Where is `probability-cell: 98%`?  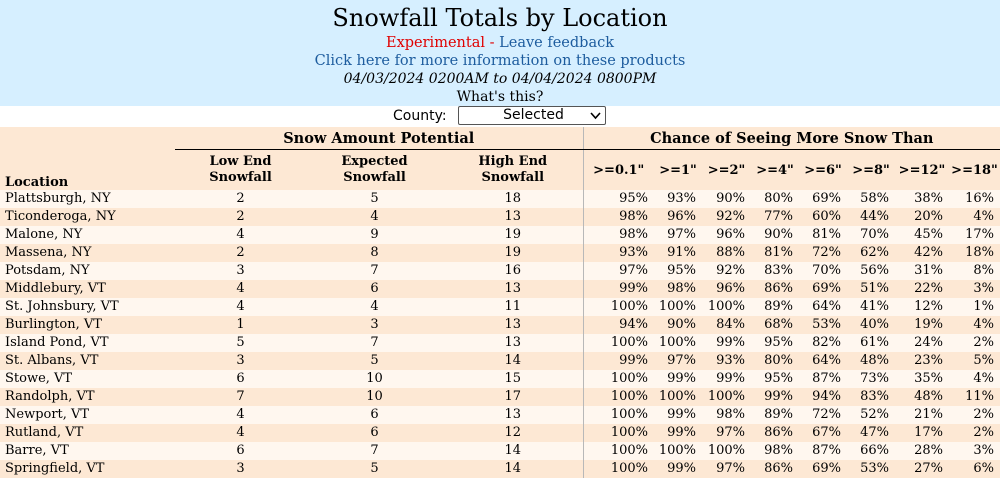
probability-cell: 98% is located at coordinates (678, 289).